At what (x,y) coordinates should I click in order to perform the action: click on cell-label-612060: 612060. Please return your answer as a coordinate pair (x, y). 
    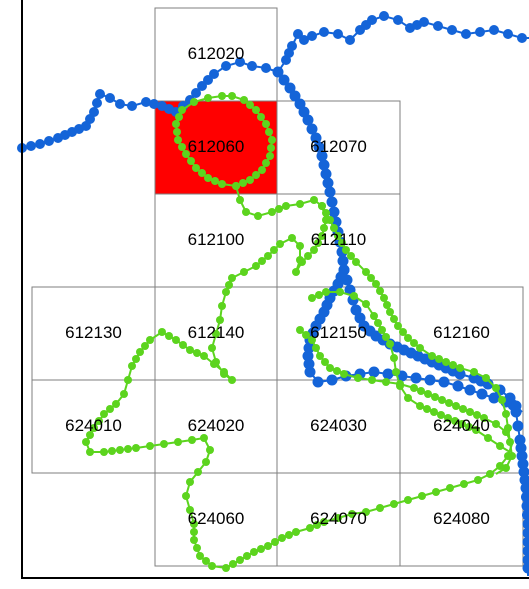
    Looking at the image, I should click on (216, 146).